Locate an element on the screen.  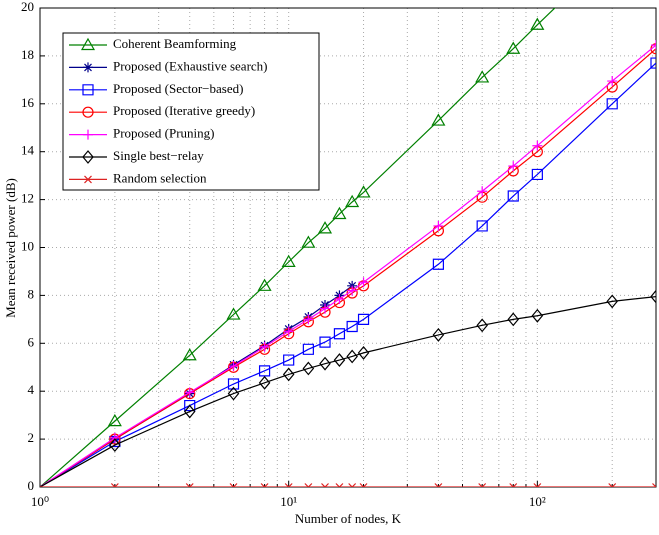
legend-label: Proposed (Sector−based) is located at coordinates (178, 88).